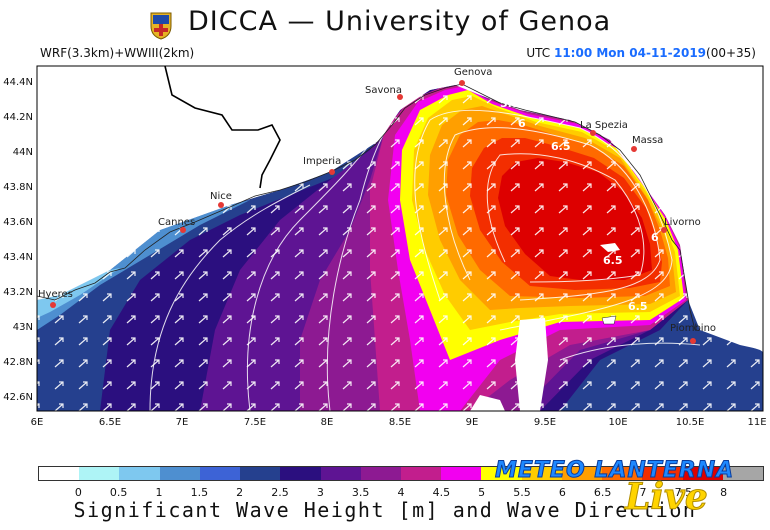 This screenshot has width=770, height=530. What do you see at coordinates (37, 422) in the screenshot?
I see `lon-label: 6E` at bounding box center [37, 422].